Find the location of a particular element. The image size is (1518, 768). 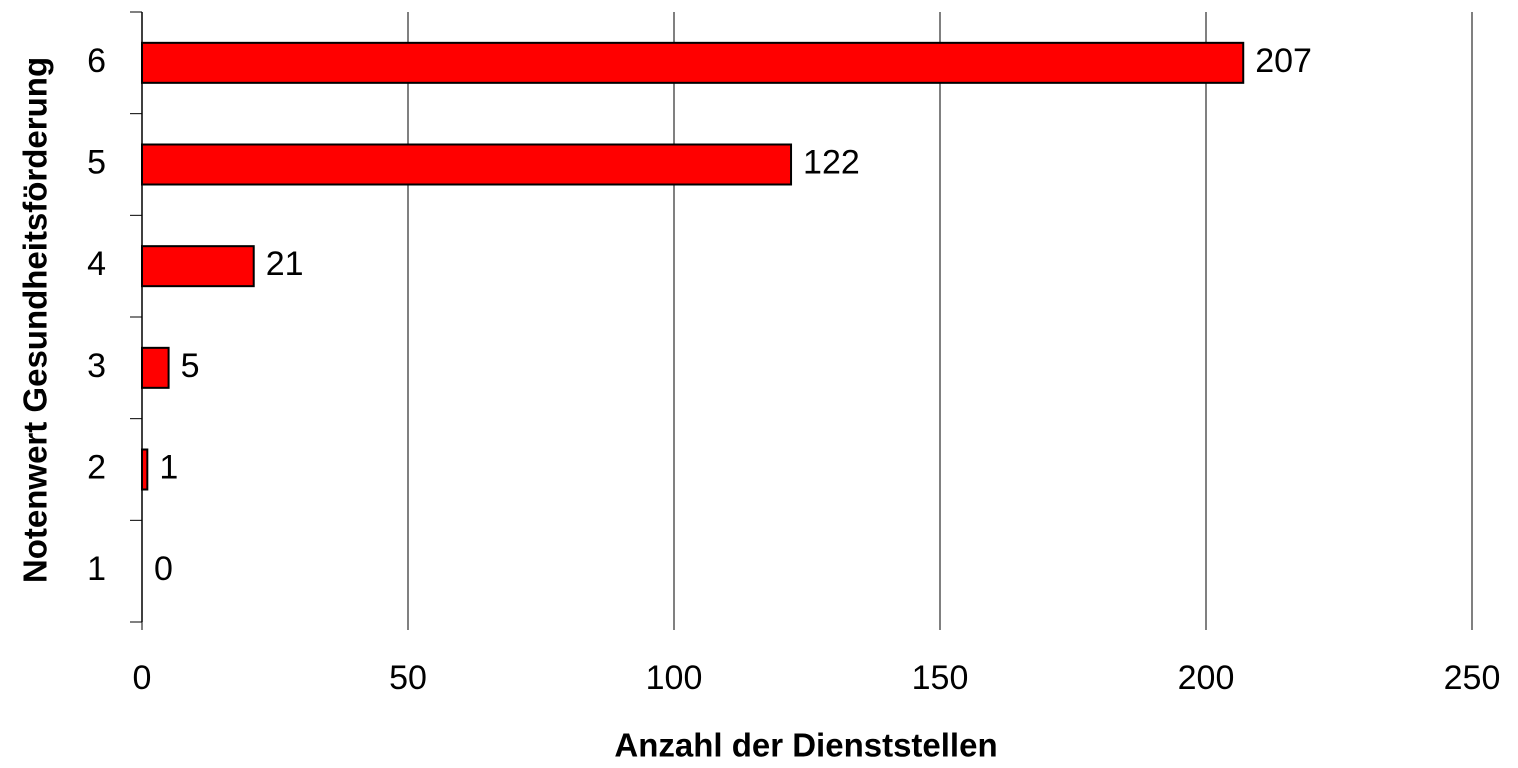

y-tick-label: 6 is located at coordinates (96, 61).